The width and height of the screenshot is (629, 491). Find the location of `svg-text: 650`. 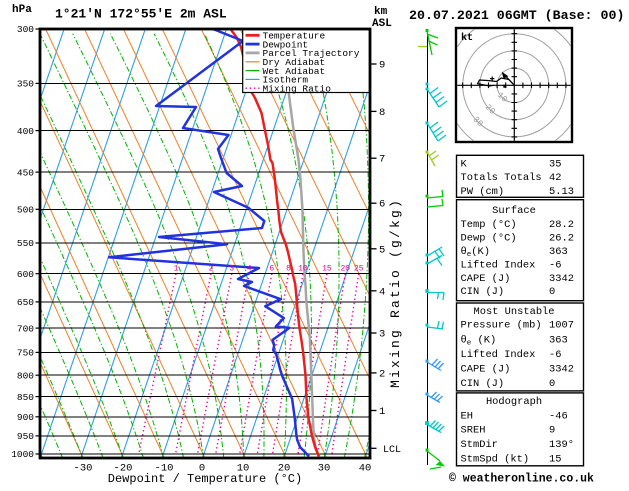

svg-text: 650 is located at coordinates (25, 302).